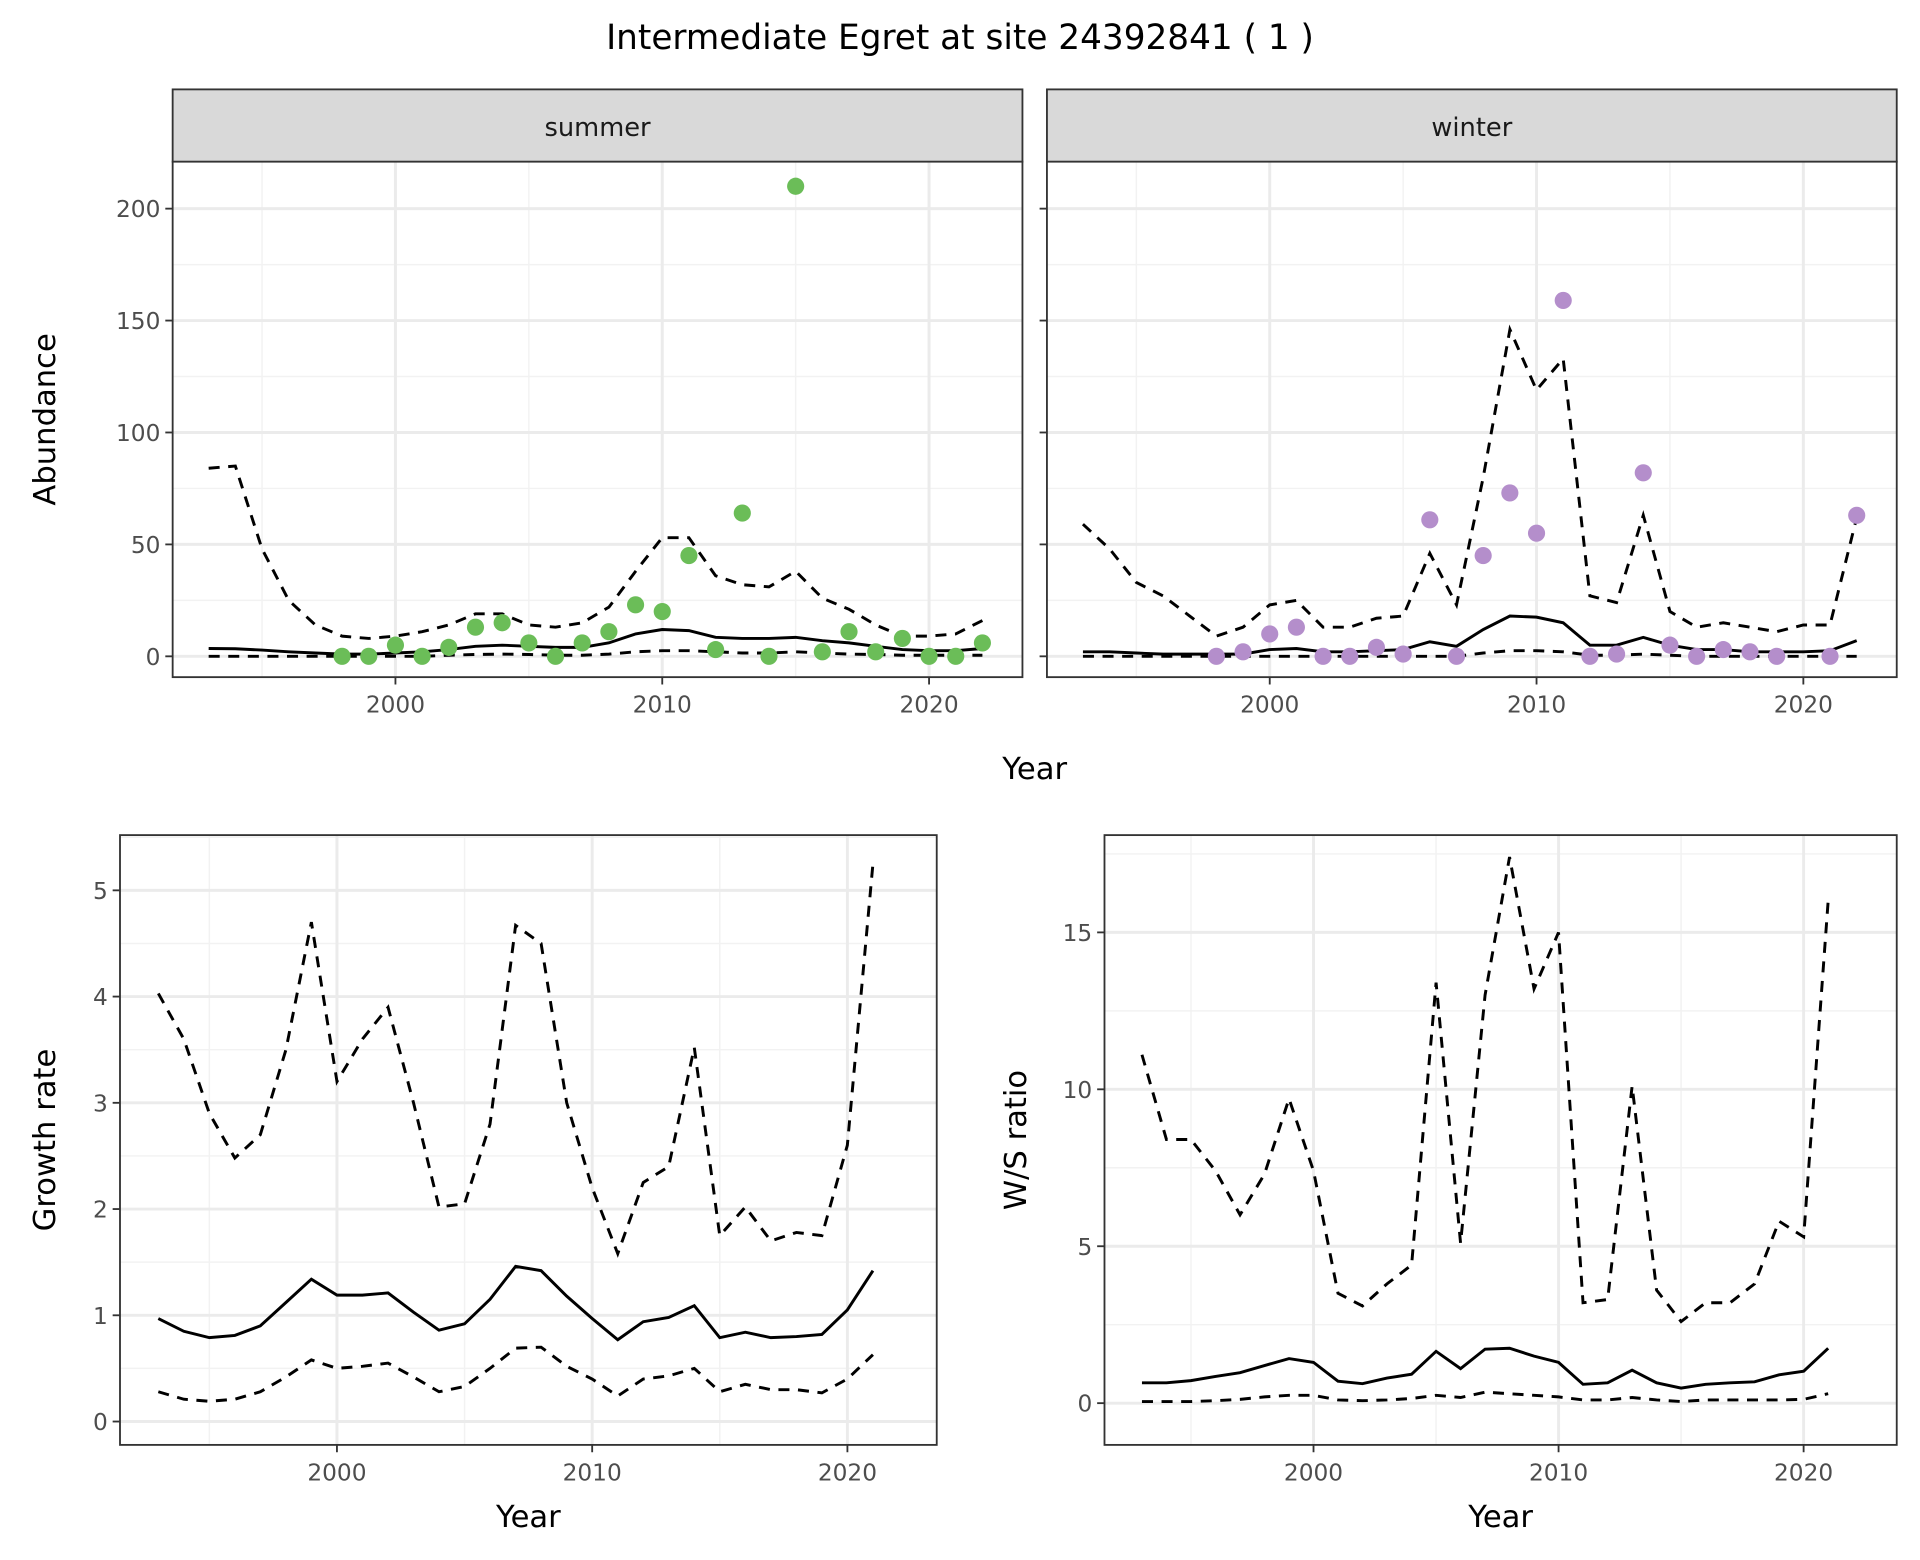 The width and height of the screenshot is (1920, 1560). I want to click on facet-strip-label: winter, so click(1471, 128).